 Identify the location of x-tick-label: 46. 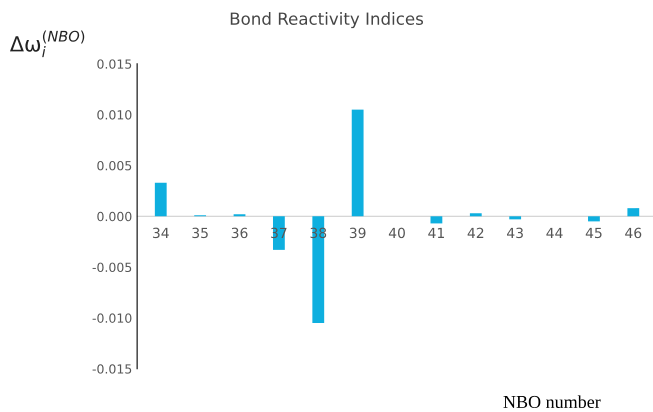
(633, 233).